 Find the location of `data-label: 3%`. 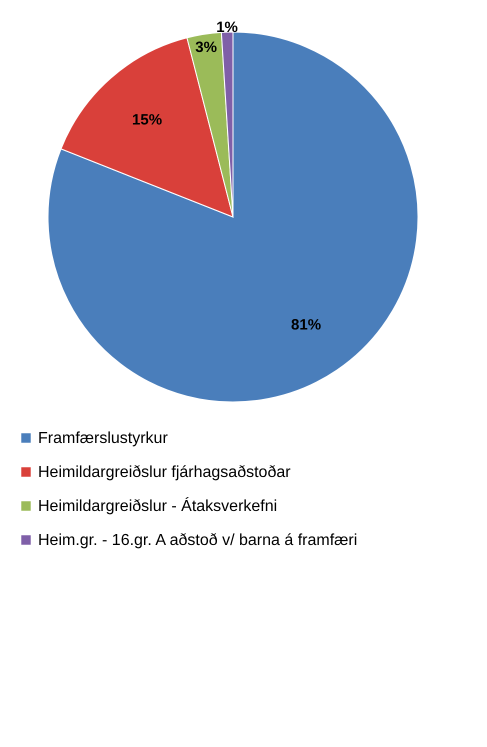

data-label: 3% is located at coordinates (206, 47).